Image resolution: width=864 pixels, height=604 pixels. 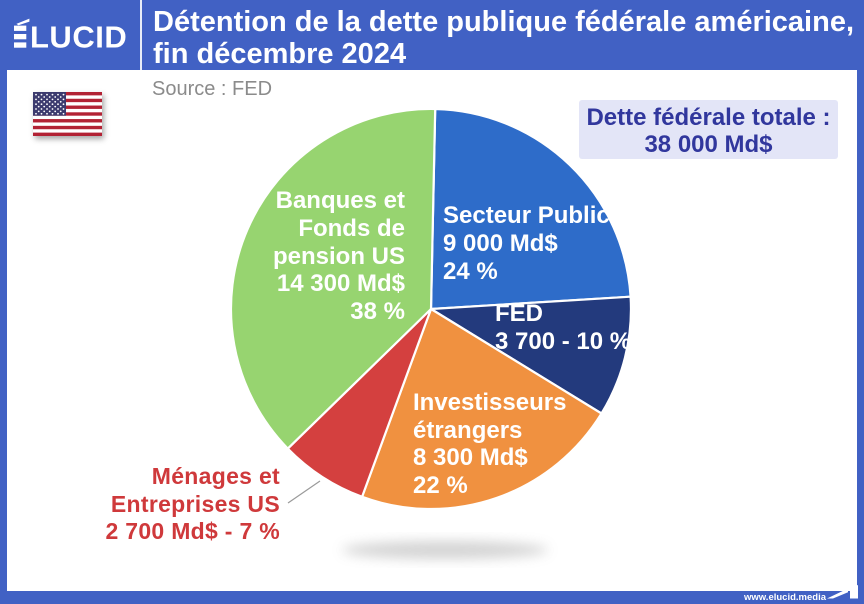 I want to click on svg-text: LUCID, so click(x=78, y=37).